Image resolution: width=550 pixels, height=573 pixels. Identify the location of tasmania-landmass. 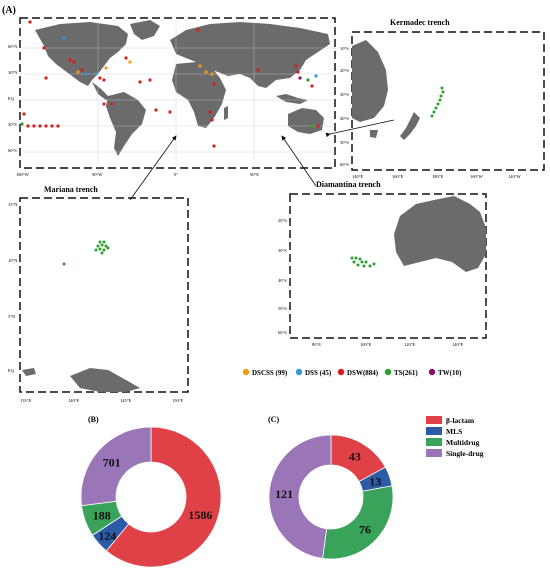
(374, 134).